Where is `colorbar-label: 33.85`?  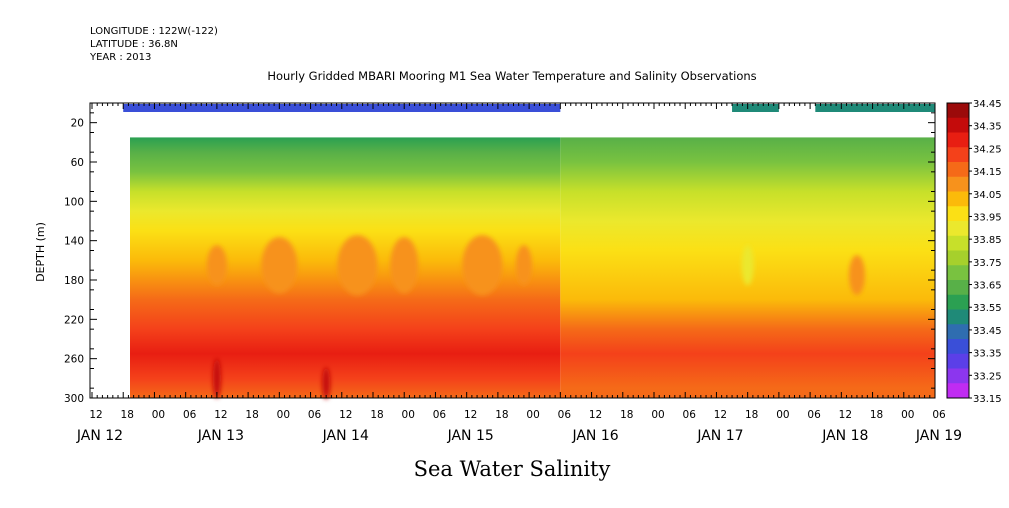 colorbar-label: 33.85 is located at coordinates (987, 240).